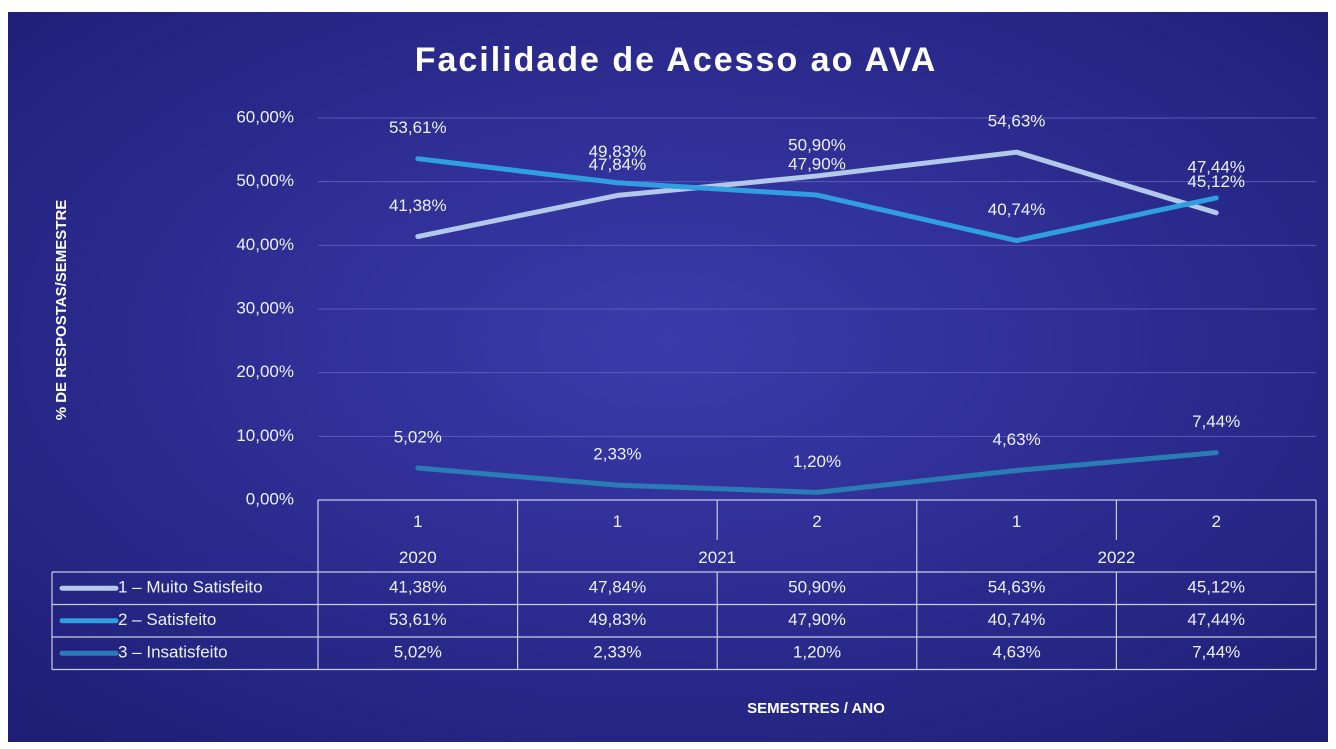  What do you see at coordinates (817, 587) in the screenshot?
I see `table-cell: 50,90%` at bounding box center [817, 587].